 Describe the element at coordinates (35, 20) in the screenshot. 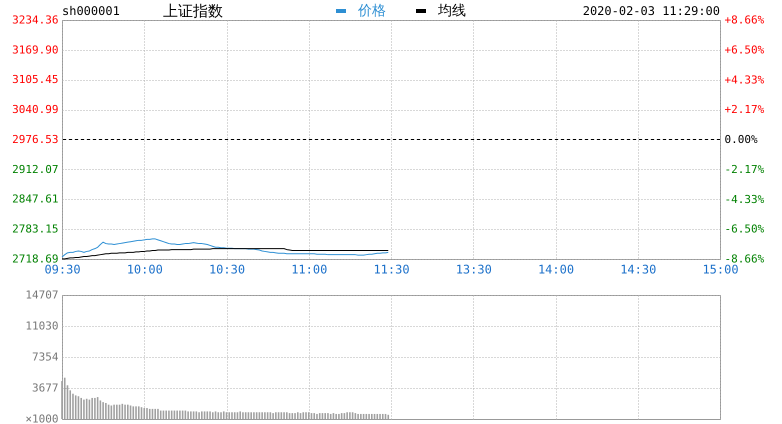

I see `y-tick-label: 3234.36` at that location.